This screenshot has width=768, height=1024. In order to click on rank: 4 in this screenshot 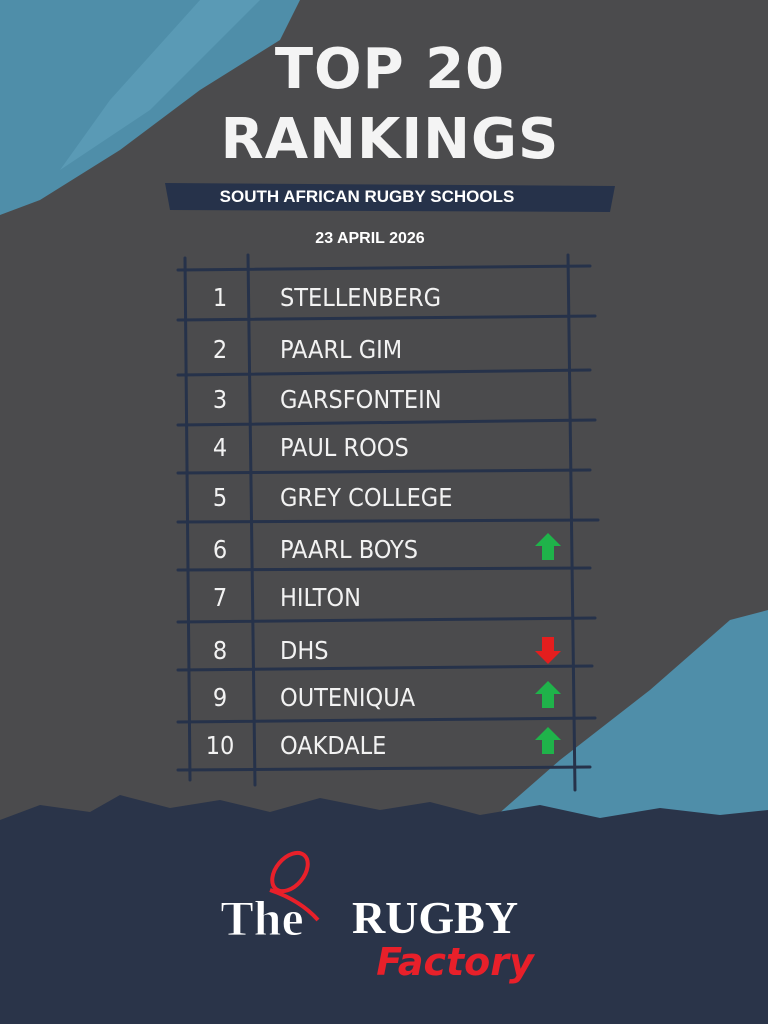, I will do `click(220, 447)`.